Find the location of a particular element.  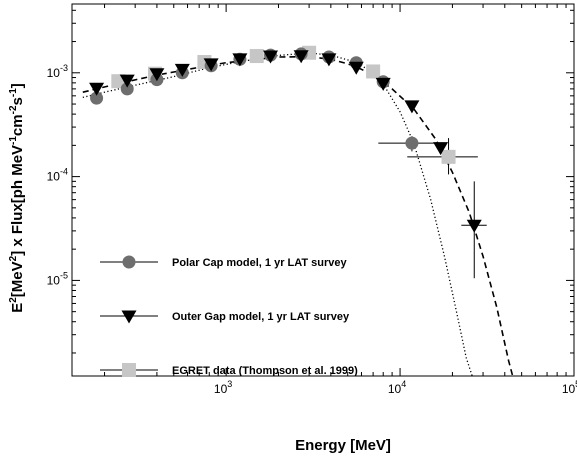

y-tick-label: 10⁻⁴ is located at coordinates (57, 175).